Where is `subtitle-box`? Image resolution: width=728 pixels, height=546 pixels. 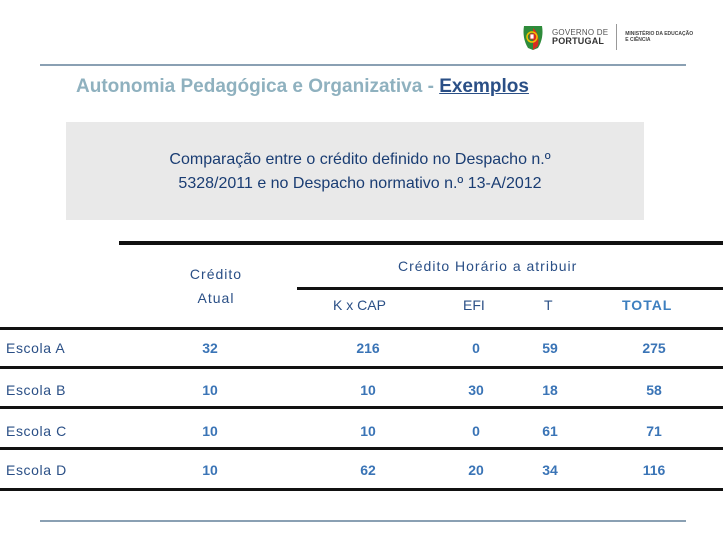
subtitle-box is located at coordinates (355, 171).